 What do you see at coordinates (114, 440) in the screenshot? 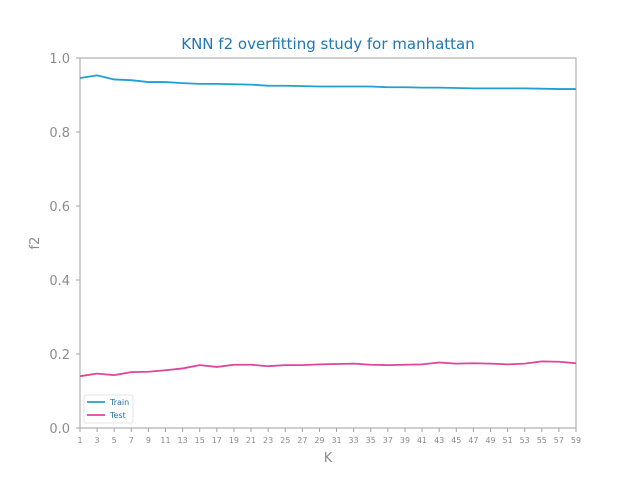
I see `x-tick-label: 5` at bounding box center [114, 440].